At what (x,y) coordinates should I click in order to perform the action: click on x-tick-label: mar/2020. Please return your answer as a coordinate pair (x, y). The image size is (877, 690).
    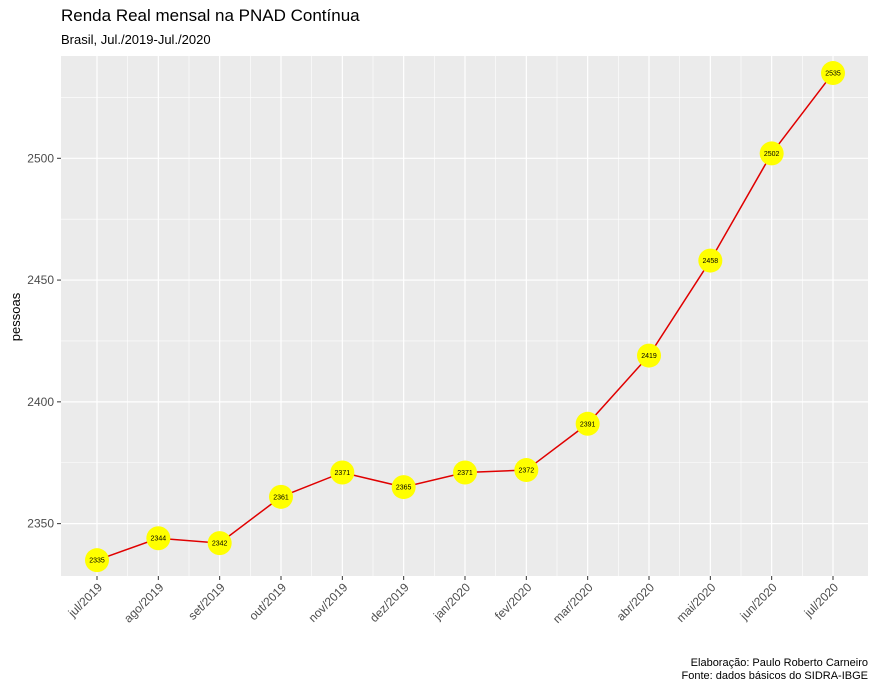
    Looking at the image, I should click on (573, 603).